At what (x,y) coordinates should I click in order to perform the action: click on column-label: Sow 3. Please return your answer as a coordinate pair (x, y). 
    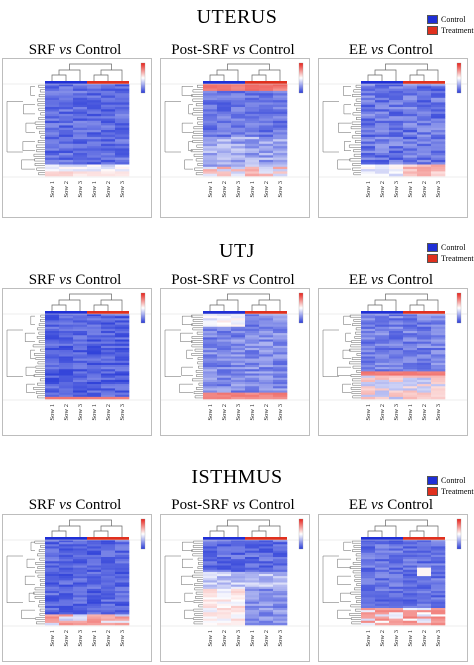
    Looking at the image, I should click on (80, 189).